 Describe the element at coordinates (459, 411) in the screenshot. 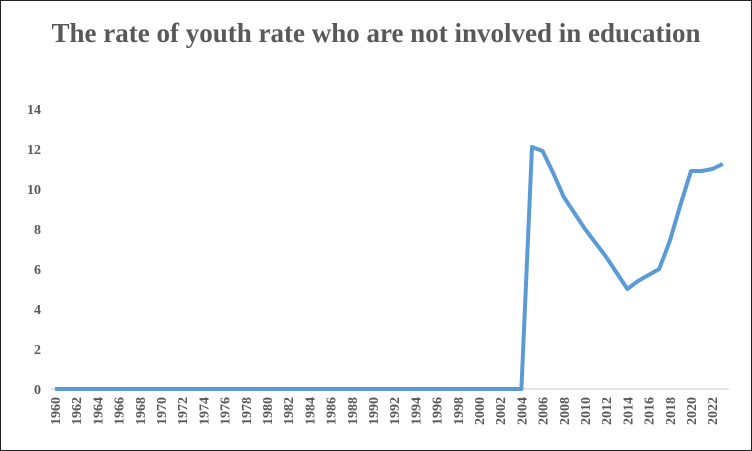

I see `x-tick-label: 1998` at that location.